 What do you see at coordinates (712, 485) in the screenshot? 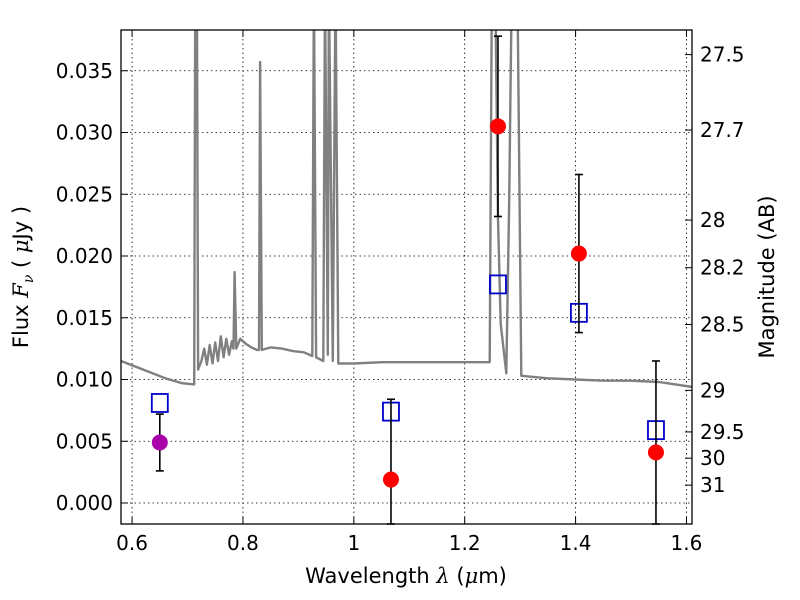
I see `right-tick-label: 31` at bounding box center [712, 485].